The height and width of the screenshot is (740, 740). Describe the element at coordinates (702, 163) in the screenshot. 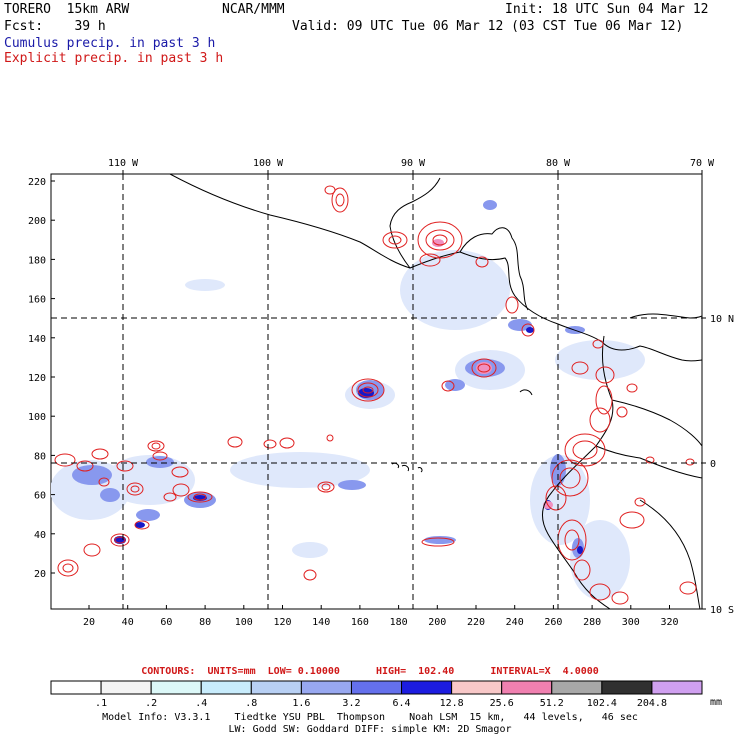

I see `lon-label-70w: 70 W` at that location.